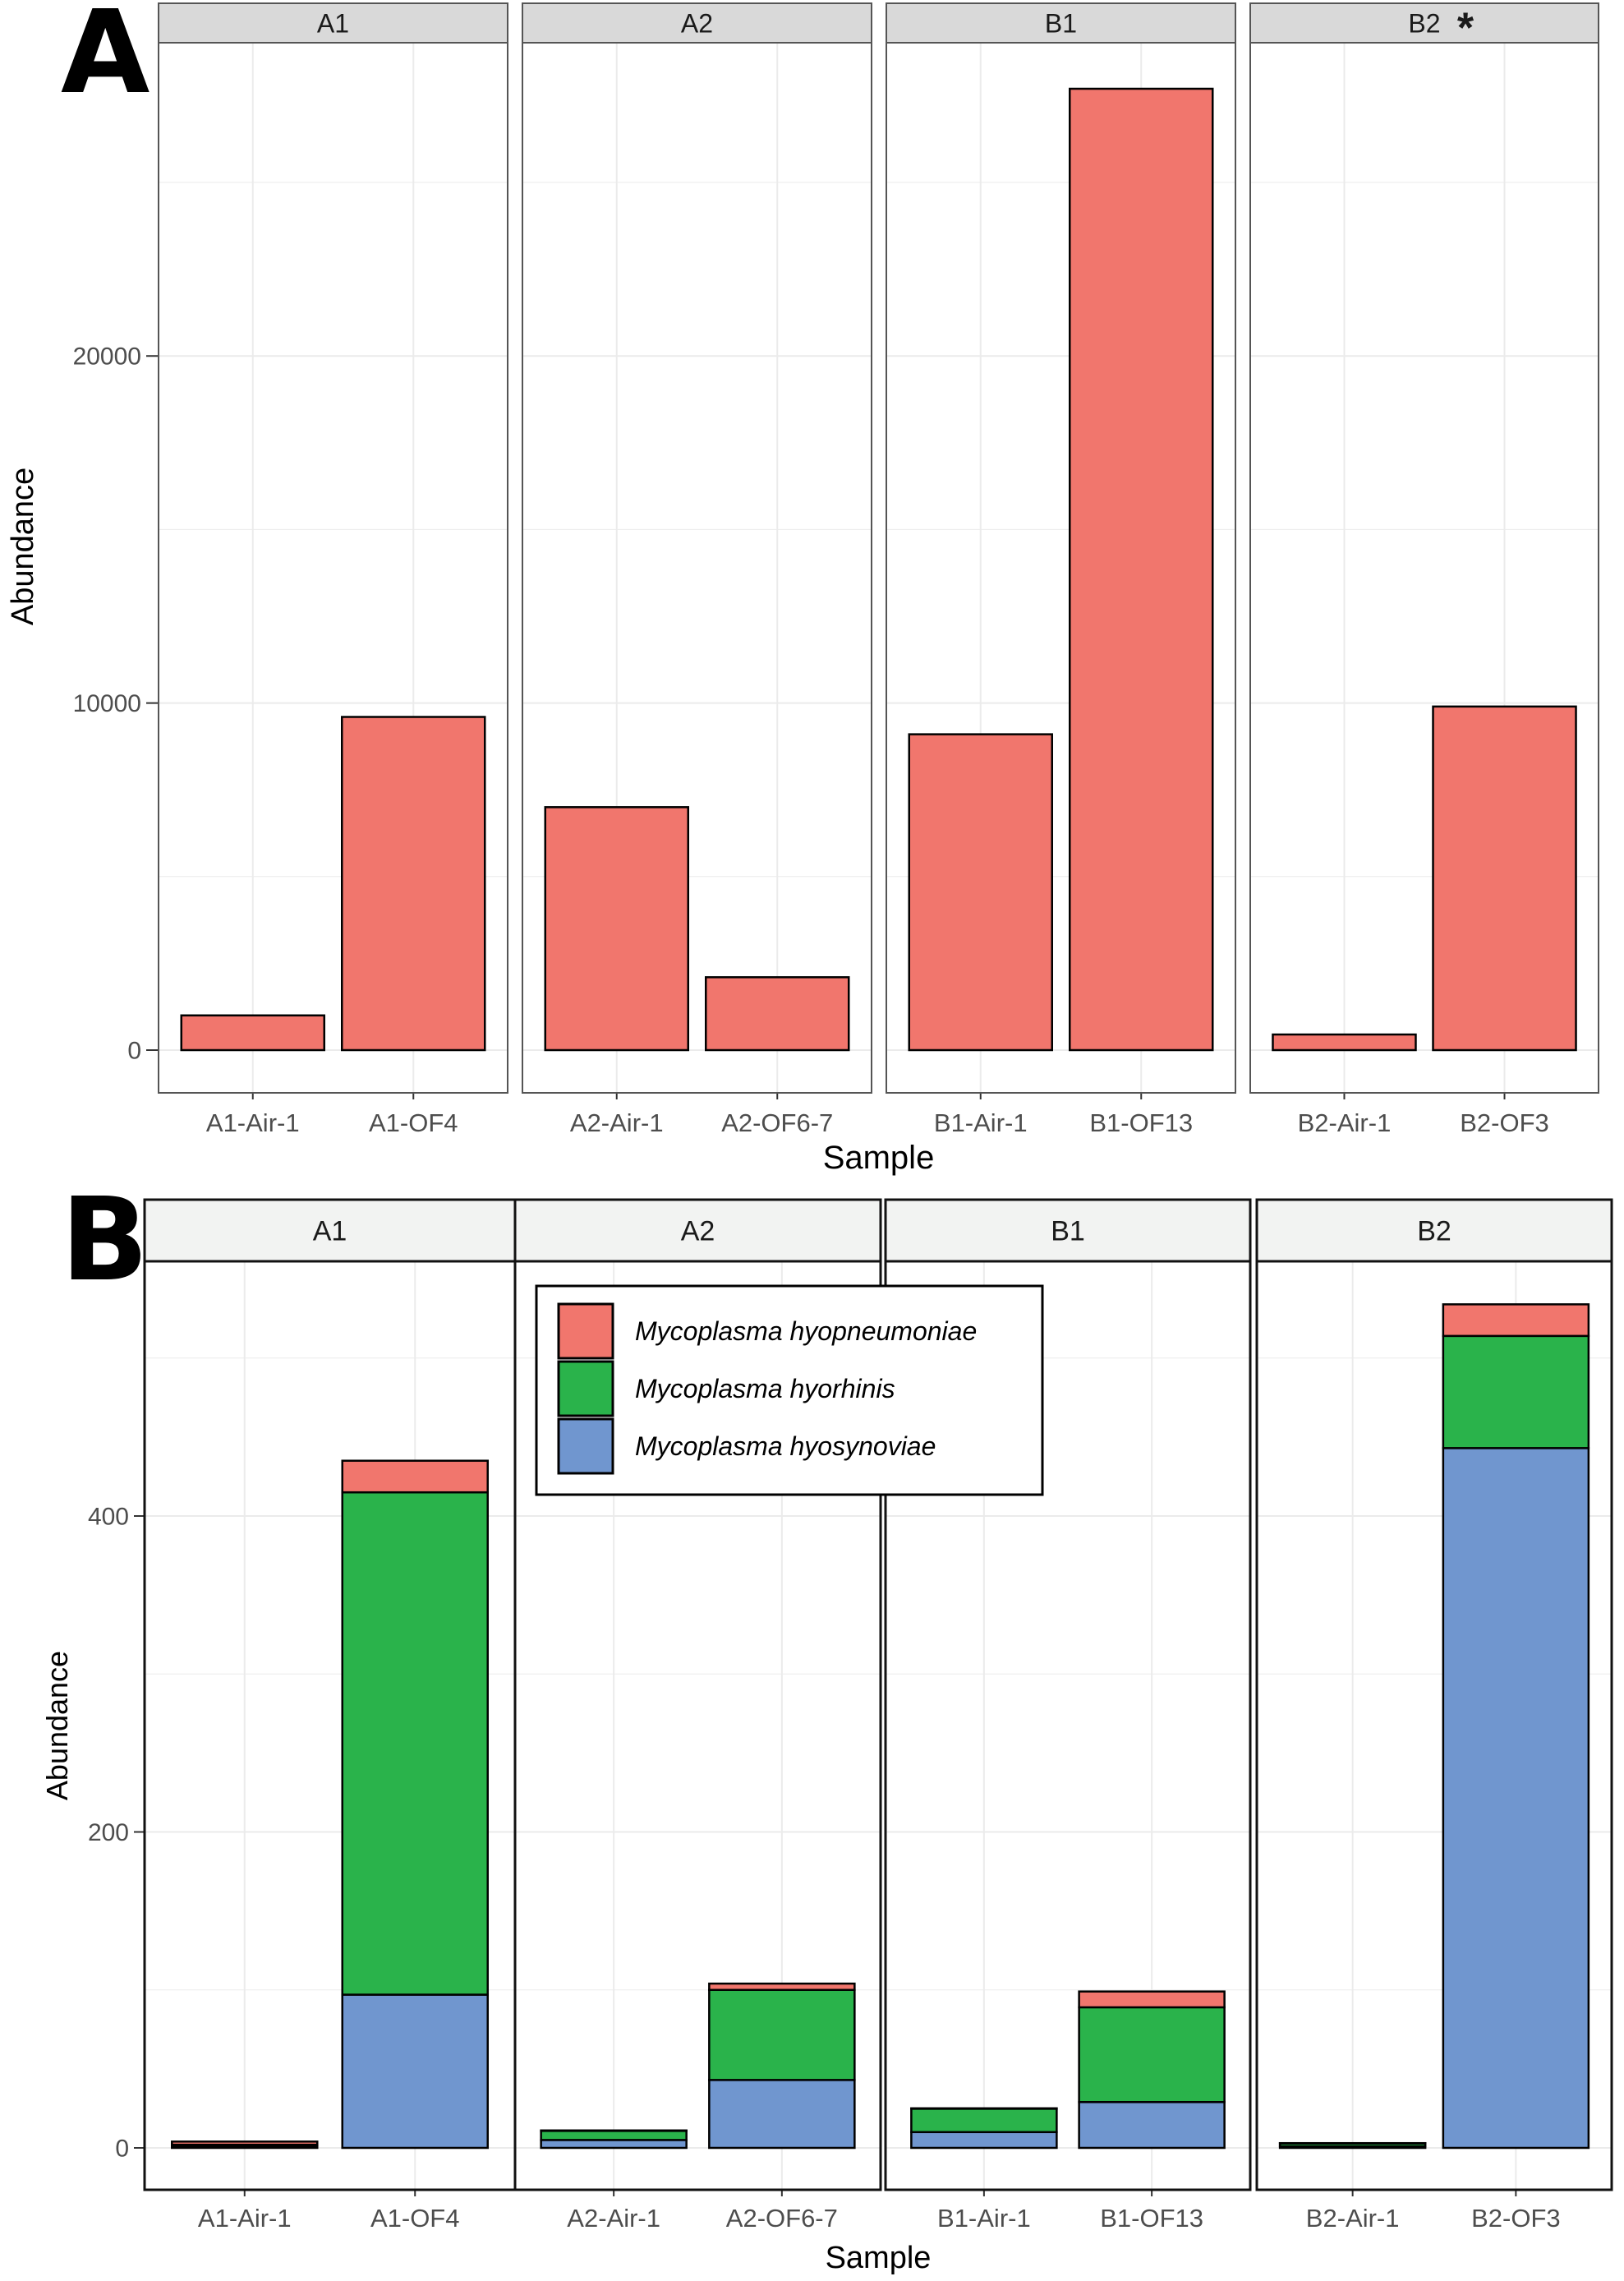 Image resolution: width=1624 pixels, height=2281 pixels. I want to click on facet-a-b2: B2-Air-1 B2-OF3 B2 *, so click(1424, 569).